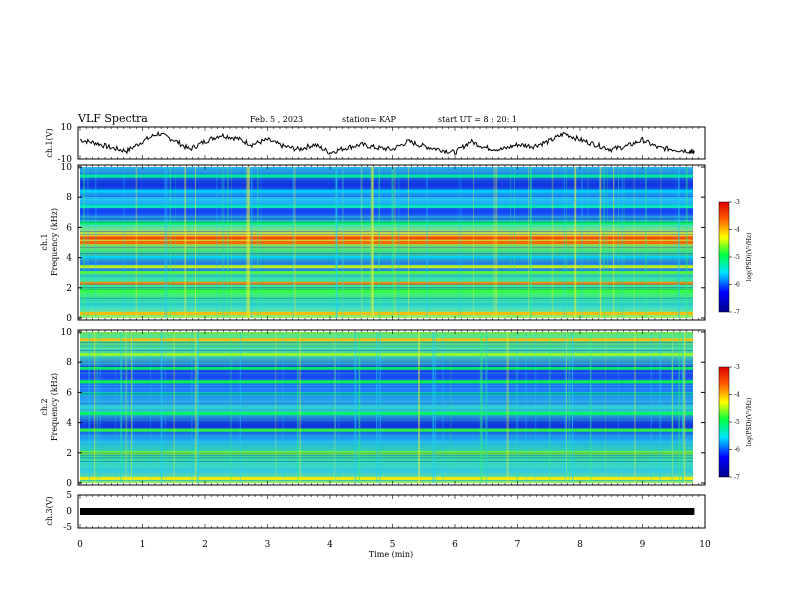  Describe the element at coordinates (205, 545) in the screenshot. I see `time-tick-label-2: 2` at that location.